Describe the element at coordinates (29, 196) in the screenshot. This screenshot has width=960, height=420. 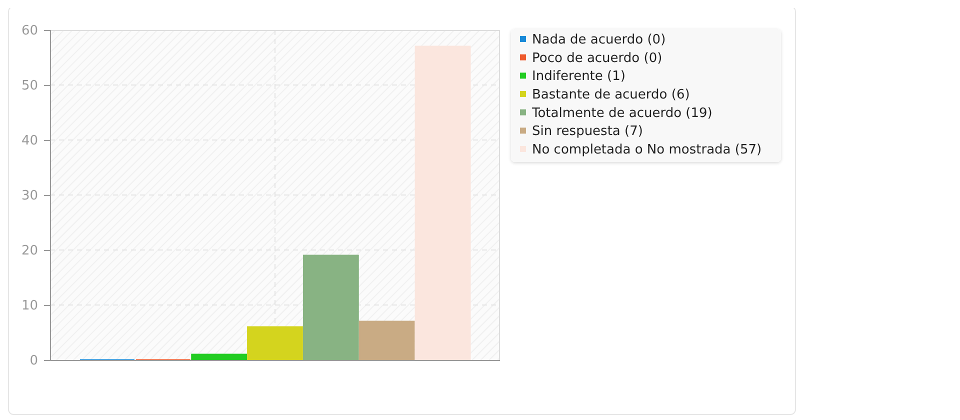
I see `y-tick-label: 30` at that location.